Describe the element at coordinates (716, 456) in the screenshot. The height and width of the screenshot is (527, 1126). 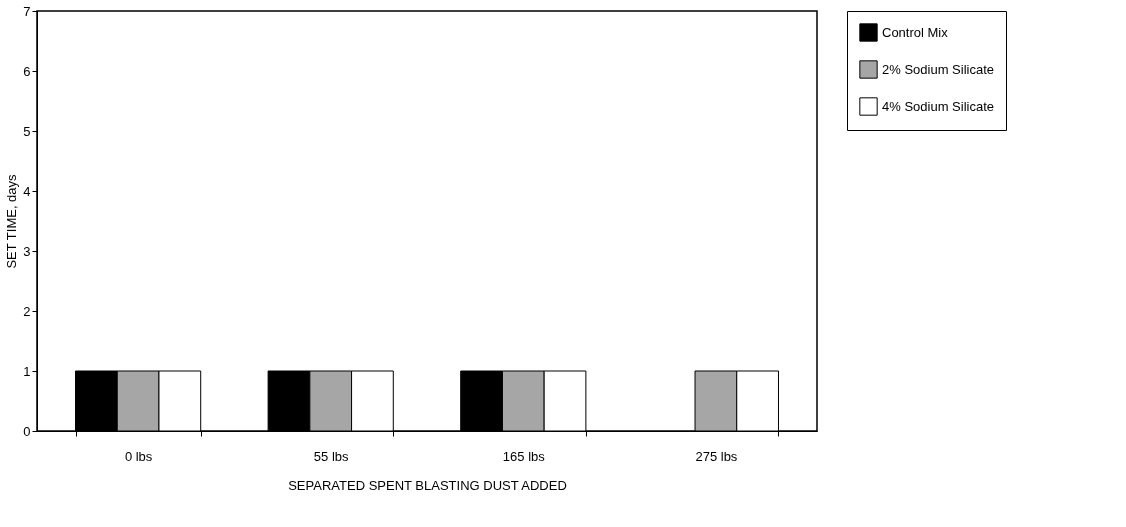
I see `x-tick-label: 275 lbs` at that location.